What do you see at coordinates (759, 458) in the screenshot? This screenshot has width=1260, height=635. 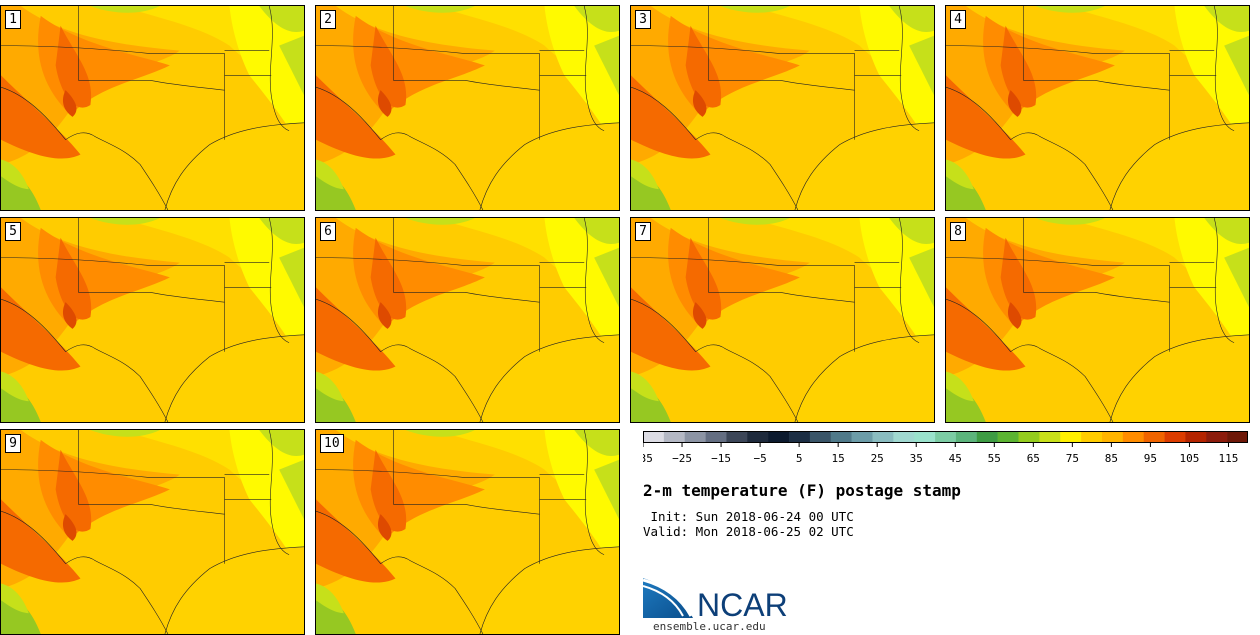 I see `colorbar-tick-label: −5` at bounding box center [759, 458].